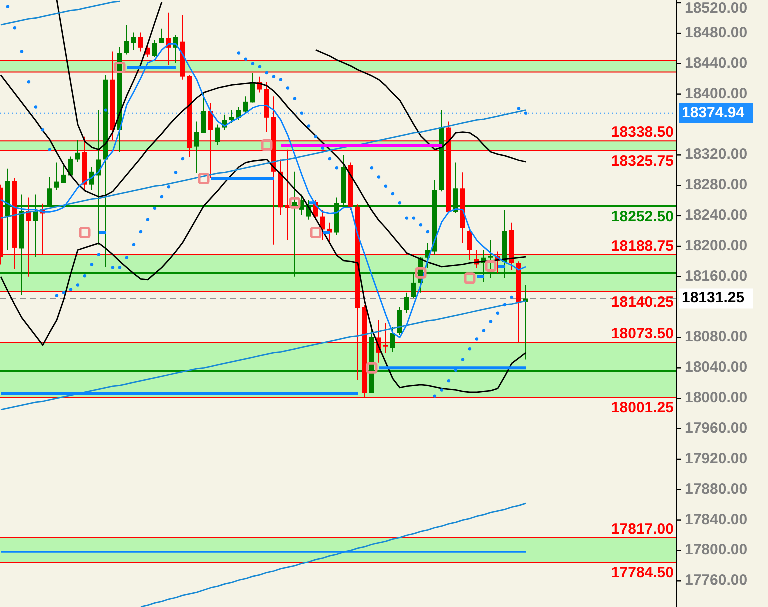  Describe the element at coordinates (642, 217) in the screenshot. I see `ref-line-label: 18252.50` at that location.